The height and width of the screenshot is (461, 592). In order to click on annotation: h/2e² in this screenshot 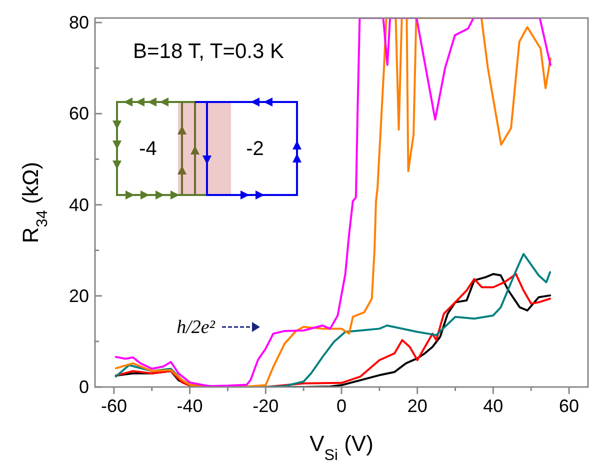, I will do `click(196, 327)`.